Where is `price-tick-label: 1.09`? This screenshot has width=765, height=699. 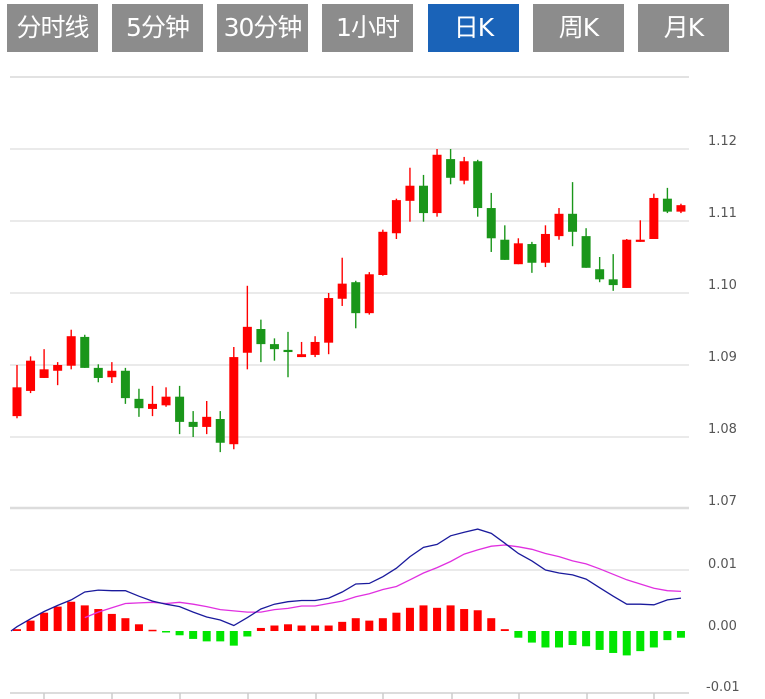
price-tick-label: 1.09 is located at coordinates (722, 357).